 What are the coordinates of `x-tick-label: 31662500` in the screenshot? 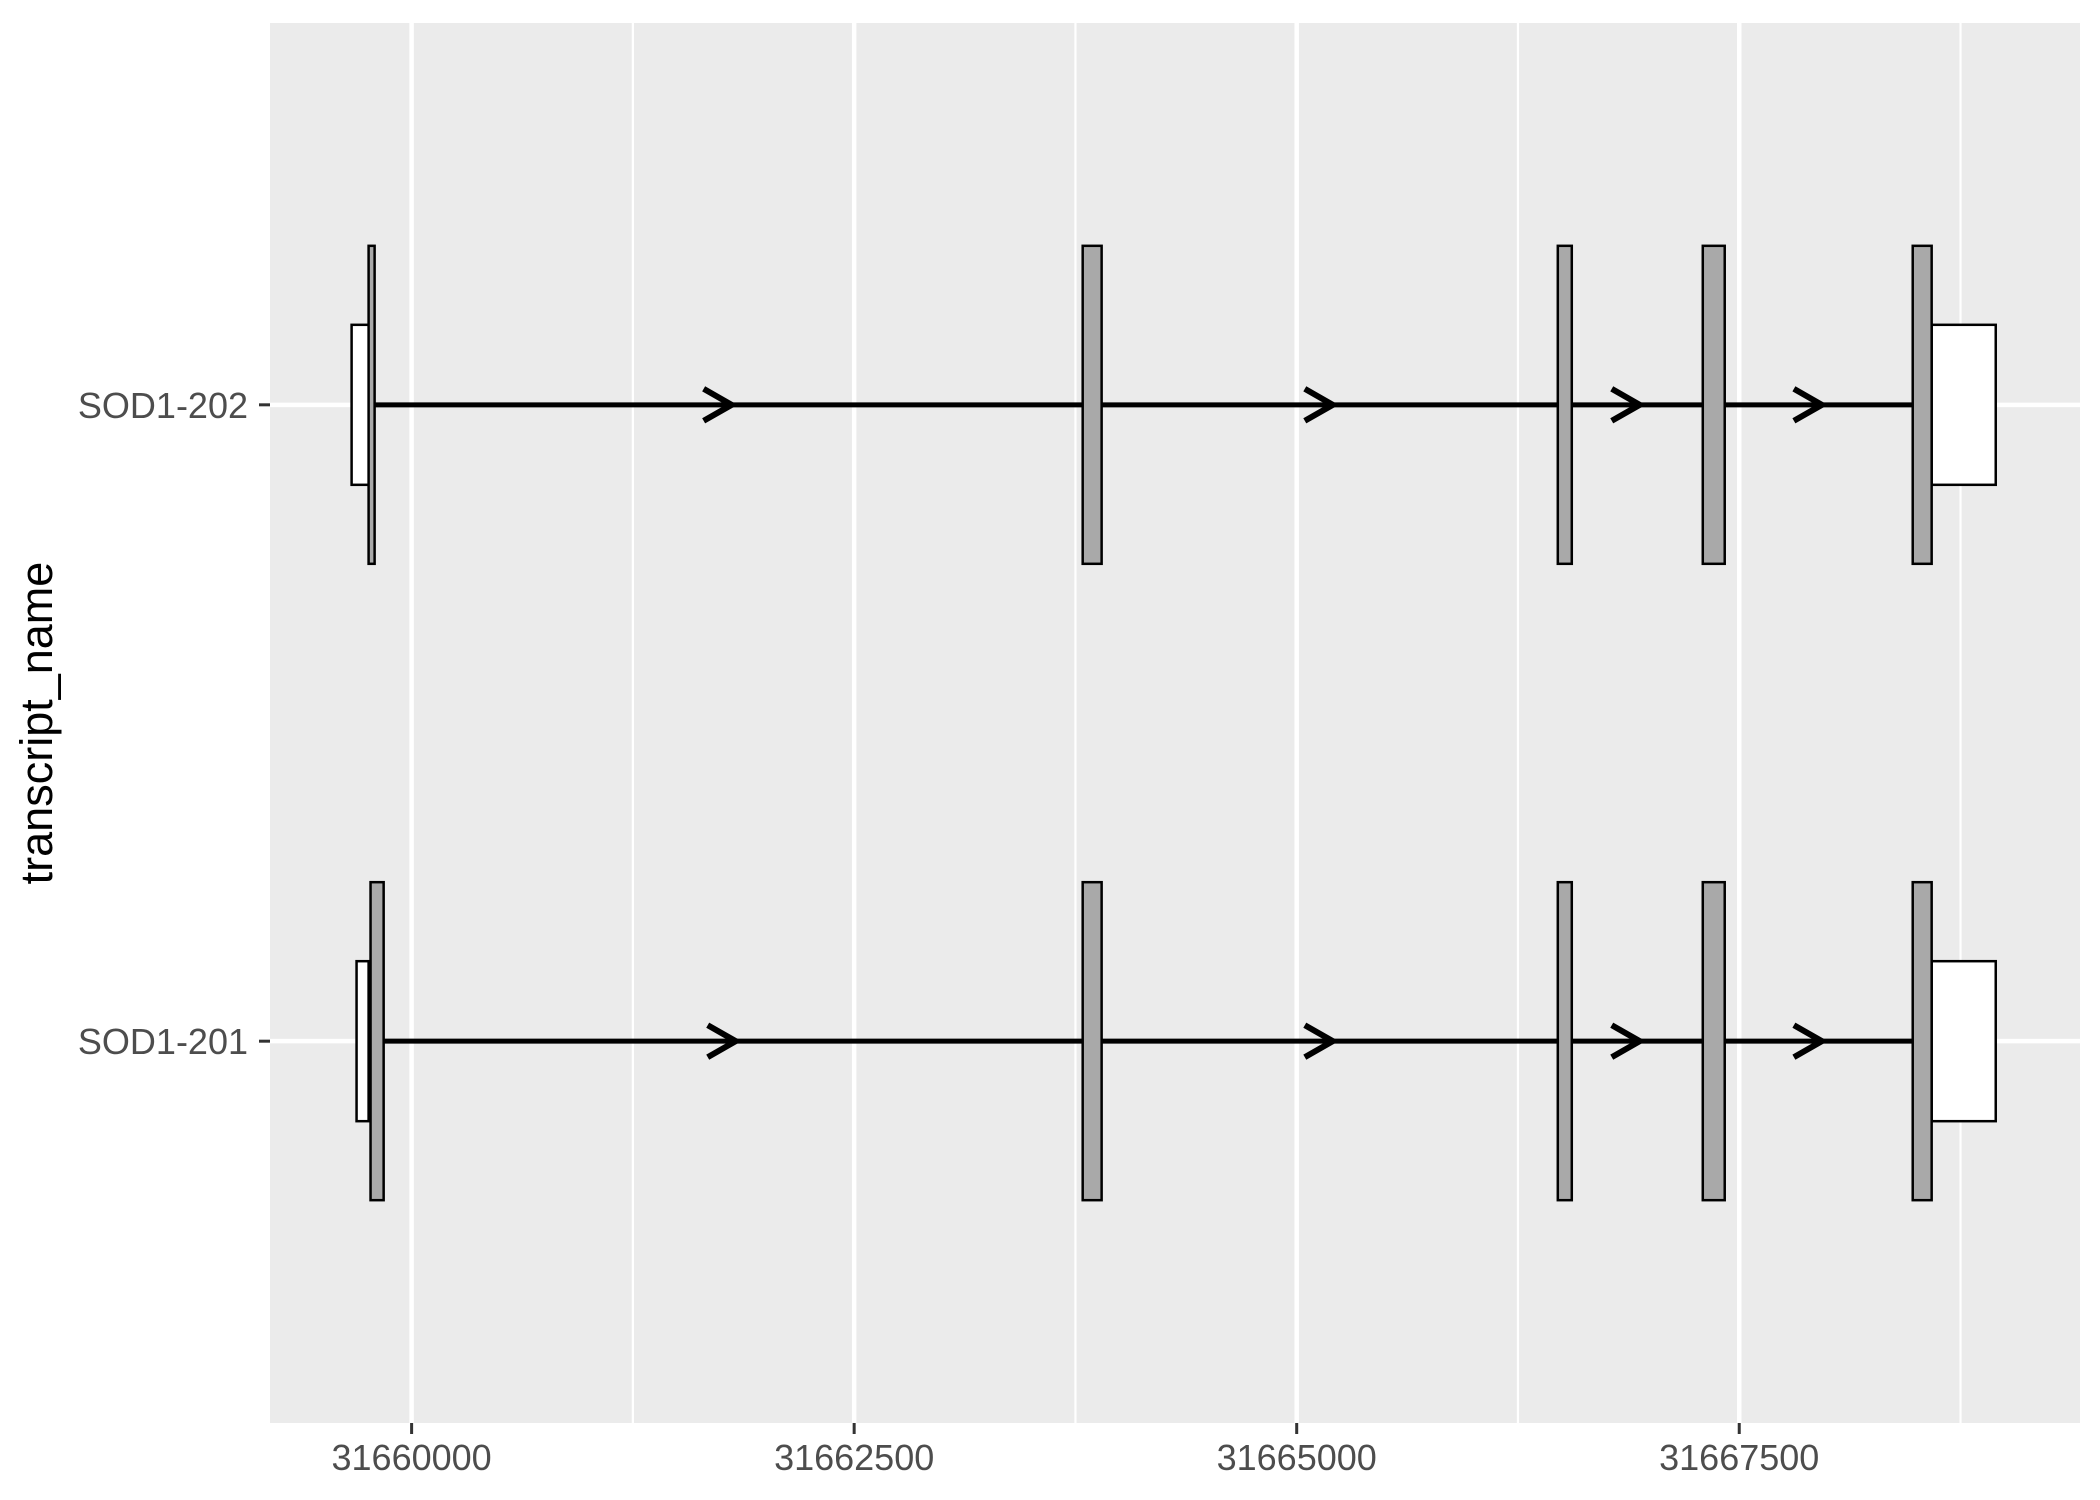 It's located at (854, 1457).